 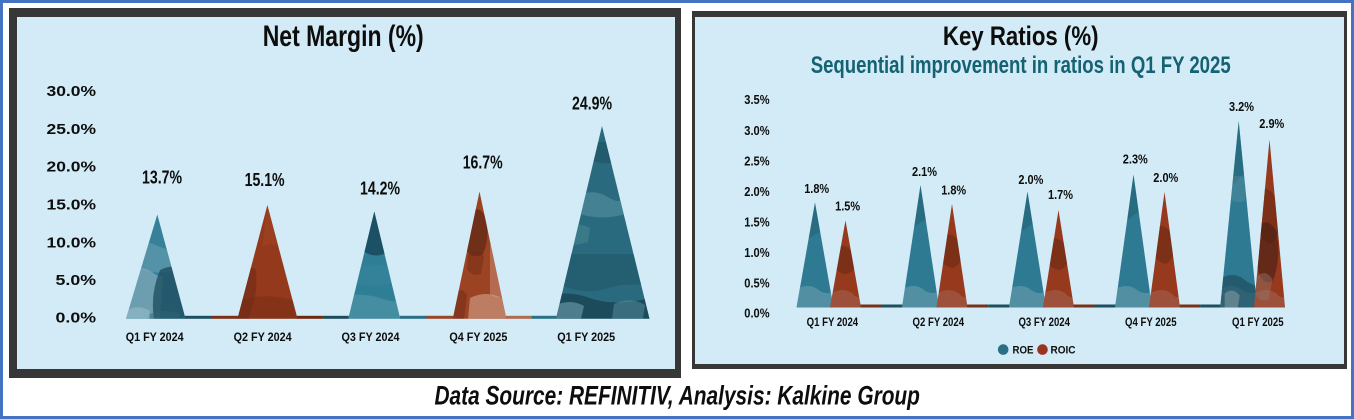 What do you see at coordinates (756, 284) in the screenshot?
I see `svg-text: 0.5%` at bounding box center [756, 284].